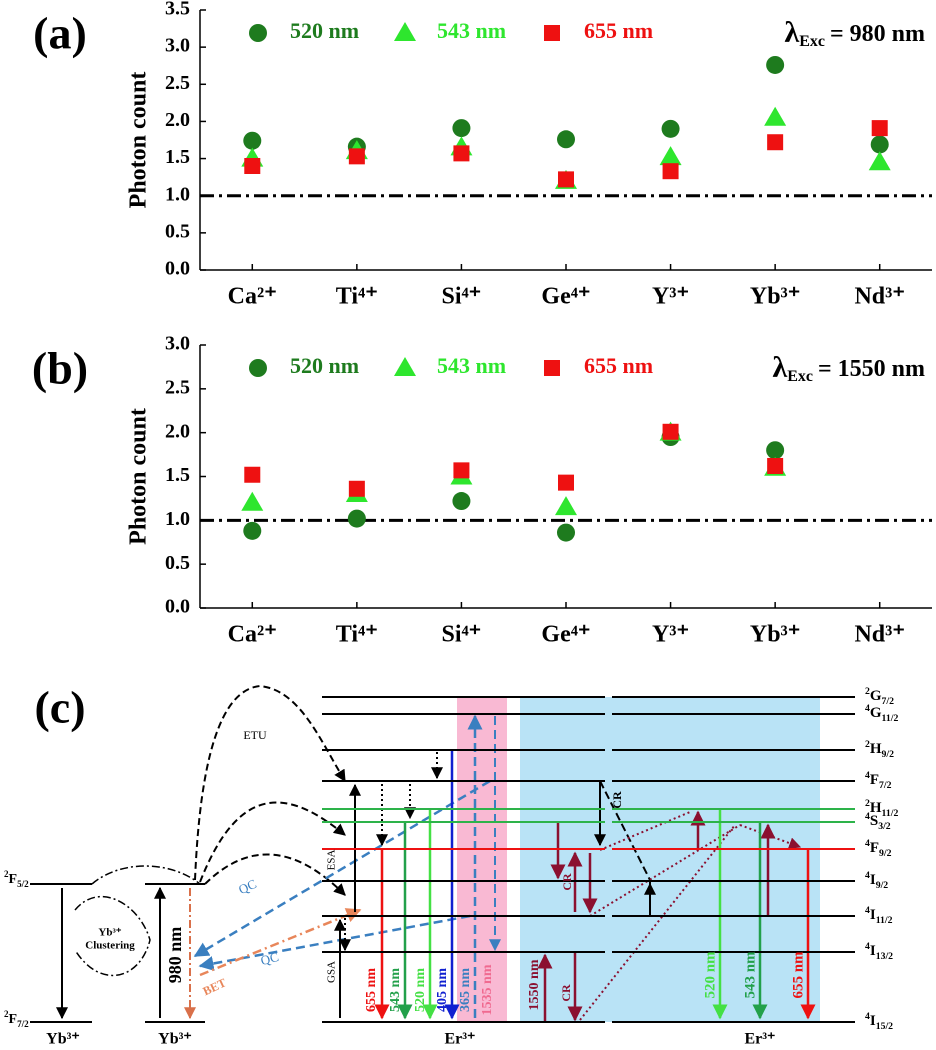 This screenshot has width=936, height=1050. Describe the element at coordinates (884, 1026) in the screenshot. I see `level-sub: 15/2` at that location.